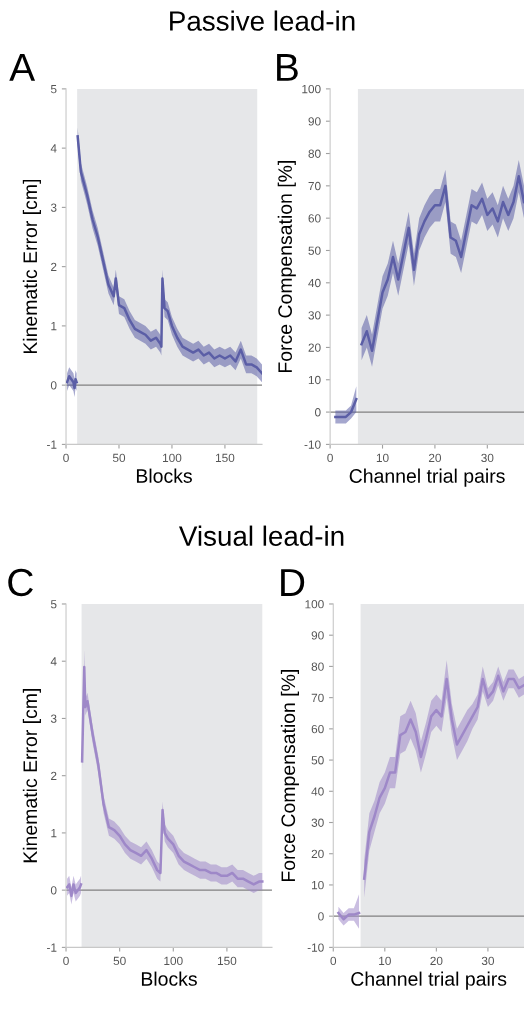  What do you see at coordinates (261, 535) in the screenshot?
I see `text: Visual lead-in` at bounding box center [261, 535].